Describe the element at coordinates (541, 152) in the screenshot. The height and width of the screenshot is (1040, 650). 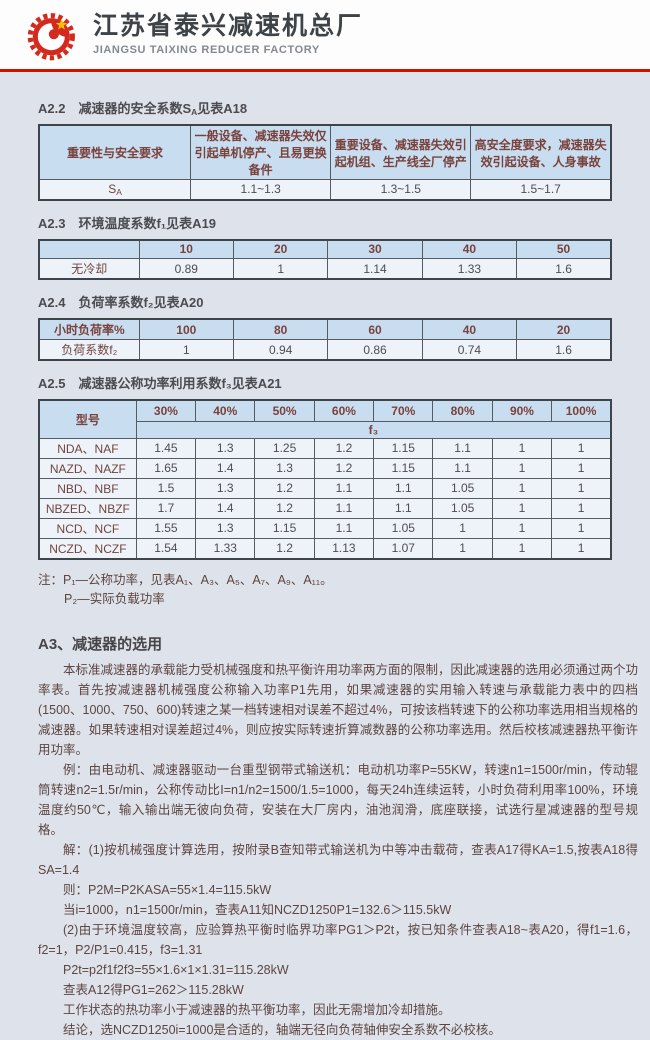
I see `table-header-cell: 高安全度要求，减速器失效引起设备、人身事故` at that location.